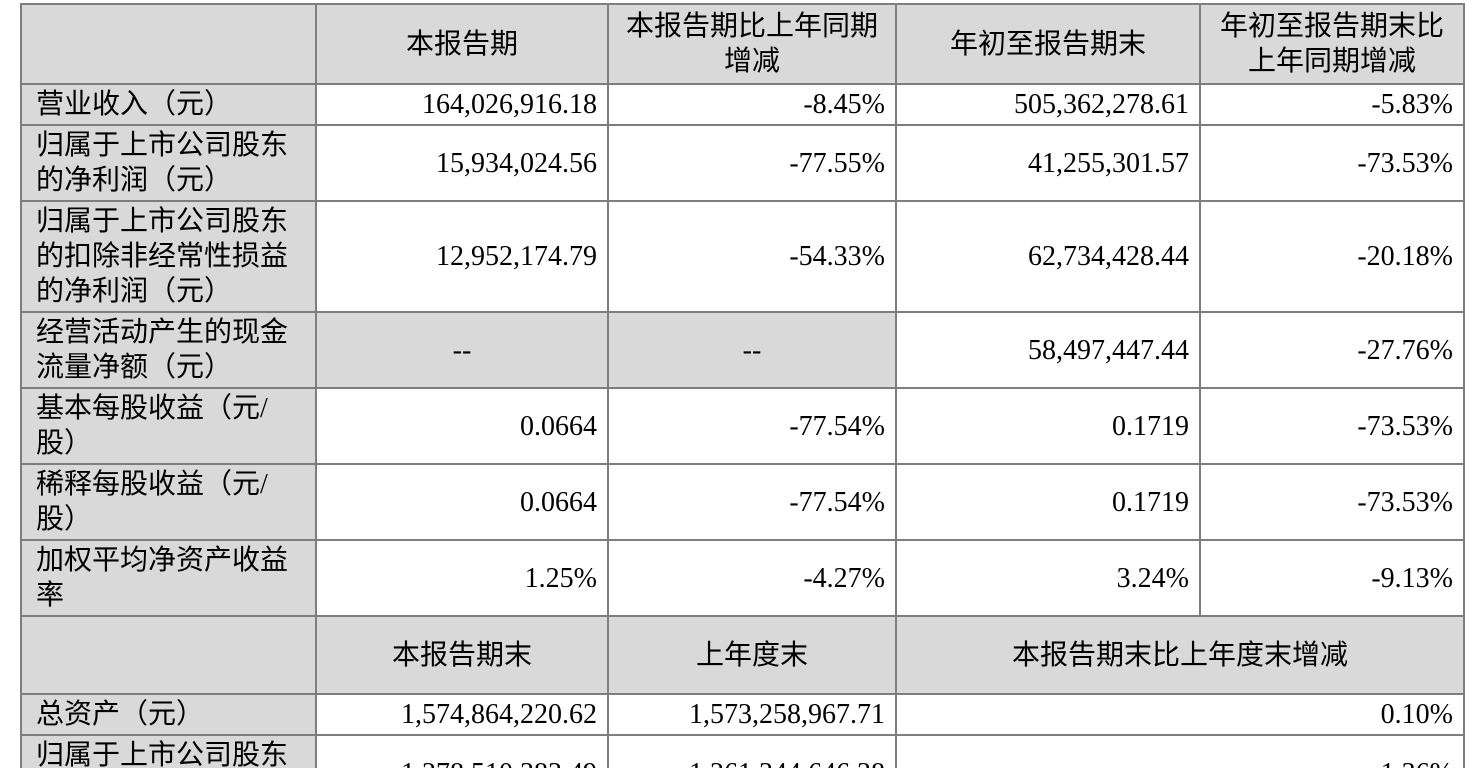 This screenshot has width=1480, height=768. Describe the element at coordinates (168, 714) in the screenshot. I see `row-label: 总资产（元）` at that location.